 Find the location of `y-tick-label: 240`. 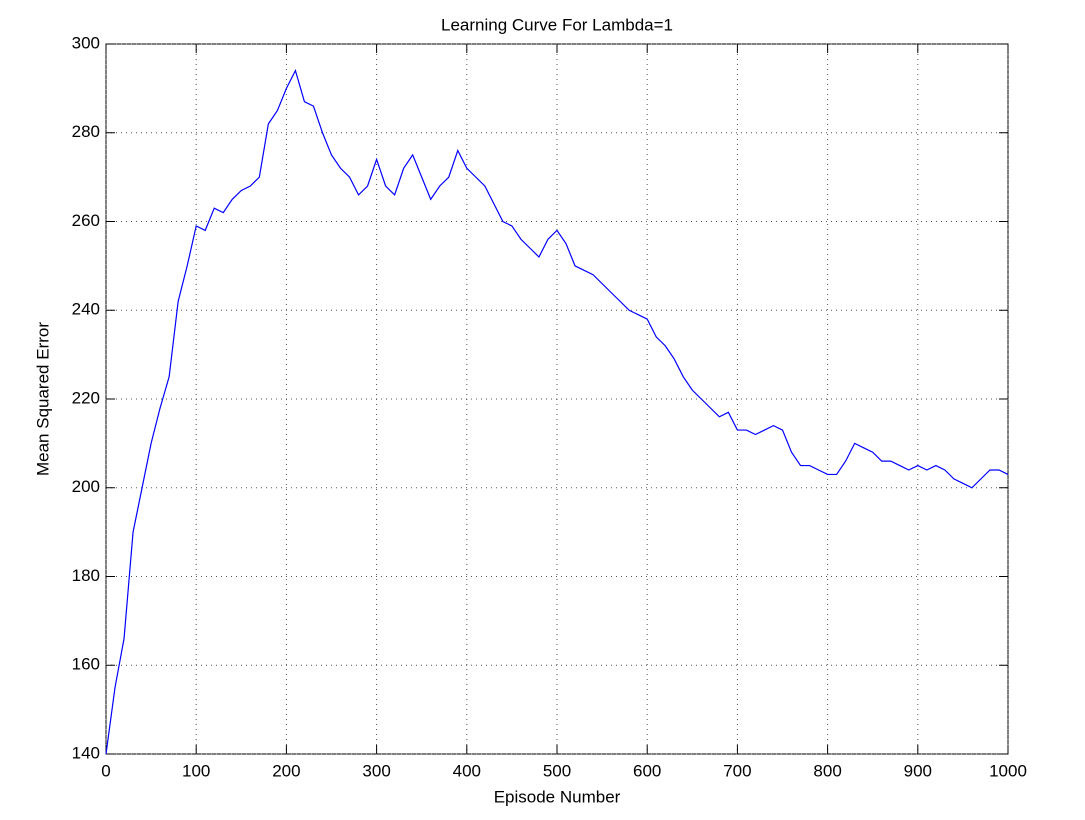

y-tick-label: 240 is located at coordinates (86, 309).